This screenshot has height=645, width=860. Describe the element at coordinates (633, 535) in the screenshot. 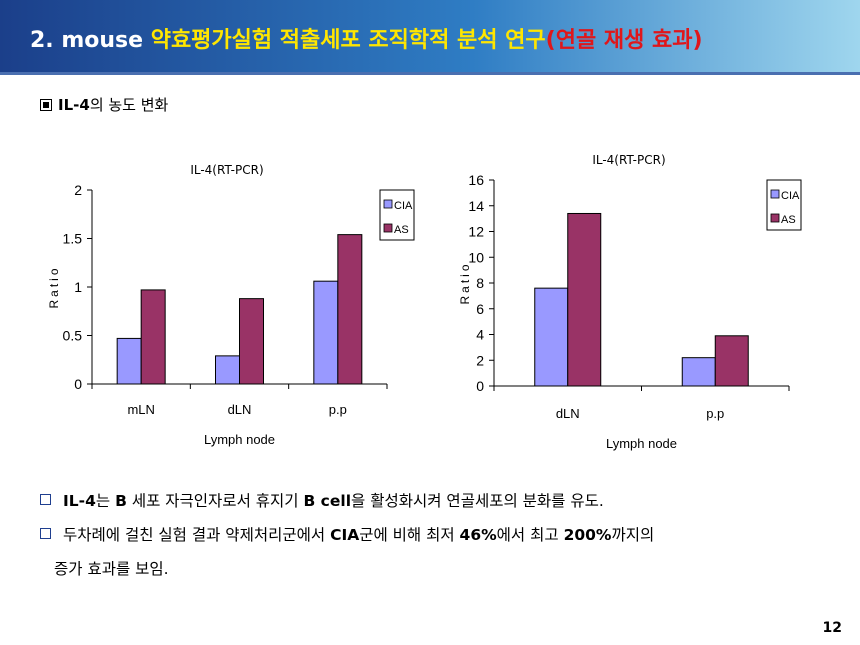

I see `bullet-text: 까지의` at that location.